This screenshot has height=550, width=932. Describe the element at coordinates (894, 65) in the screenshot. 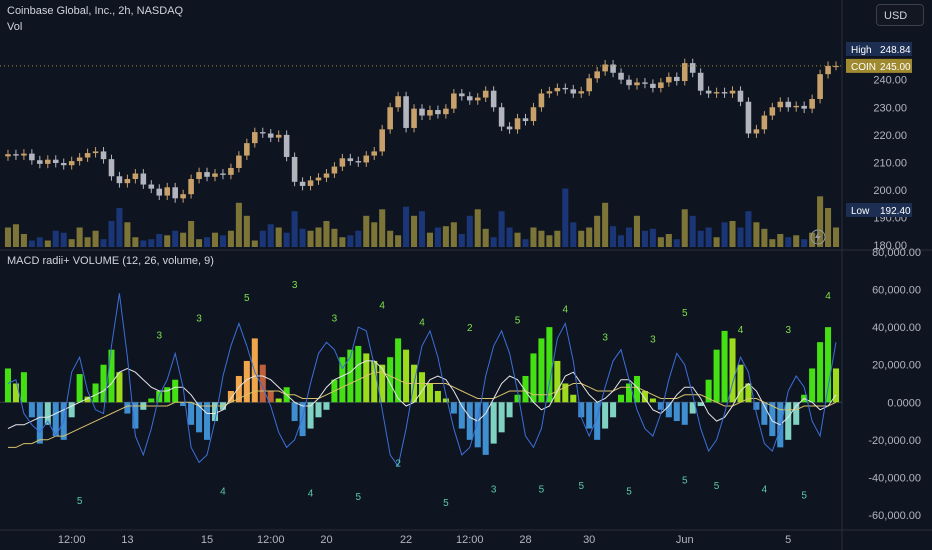

I see `coin-badge-value-bg` at that location.